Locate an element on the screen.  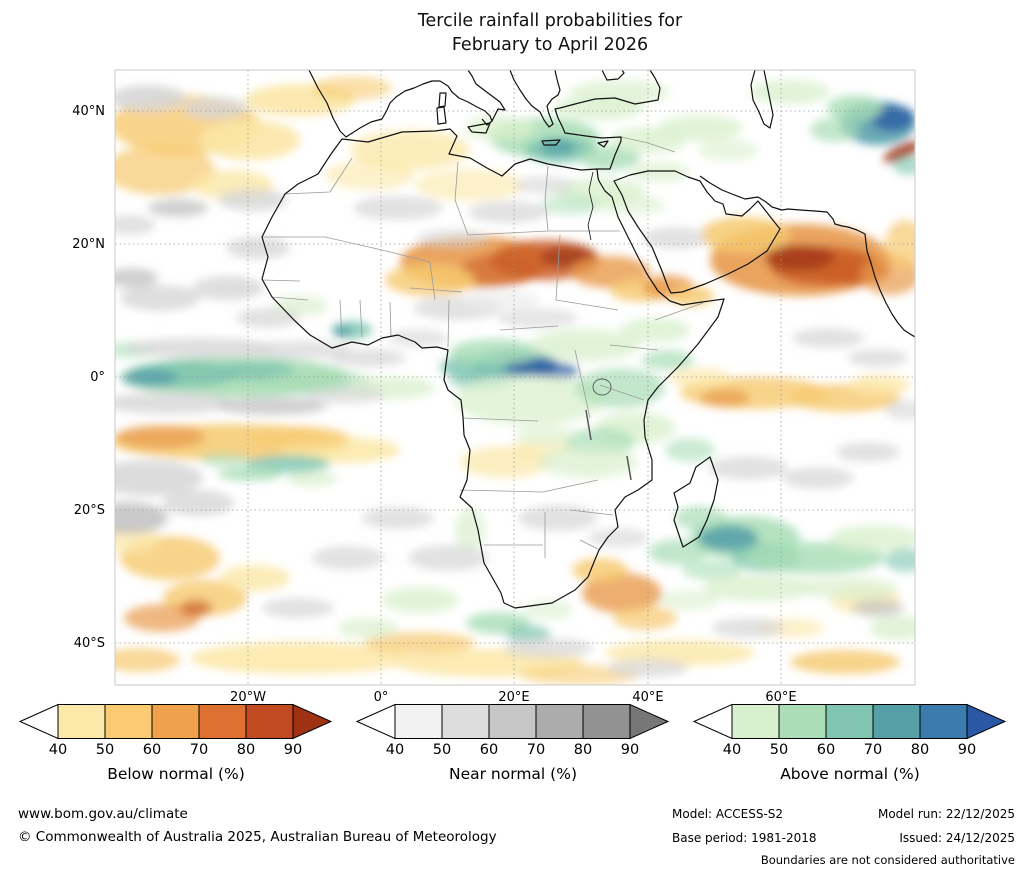
longitude-labels: 20°W 0° 20°E 40°E 60°E is located at coordinates (513, 697).